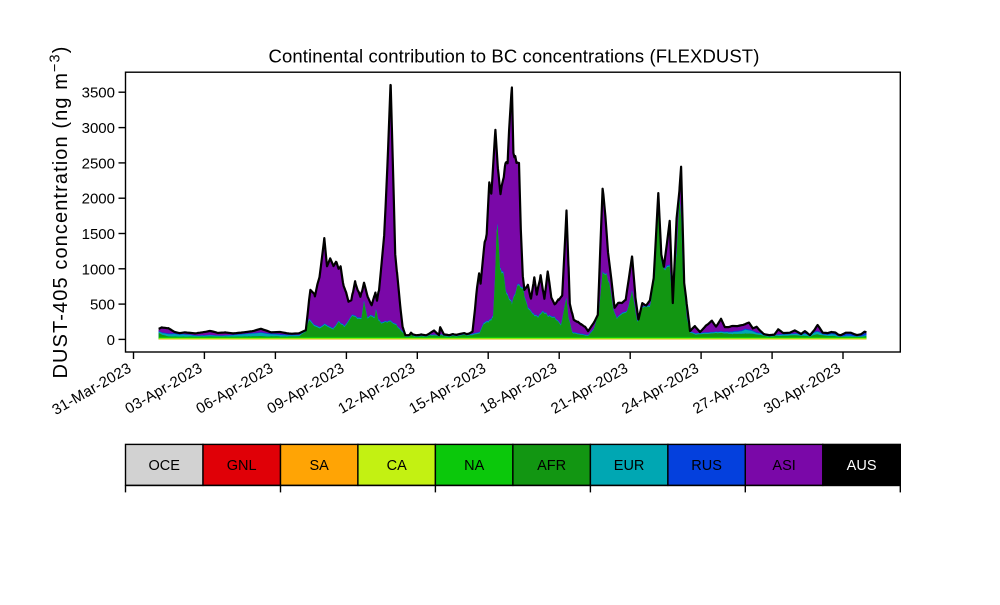 The width and height of the screenshot is (1000, 605). What do you see at coordinates (111, 340) in the screenshot?
I see `svg-text: 0` at bounding box center [111, 340].